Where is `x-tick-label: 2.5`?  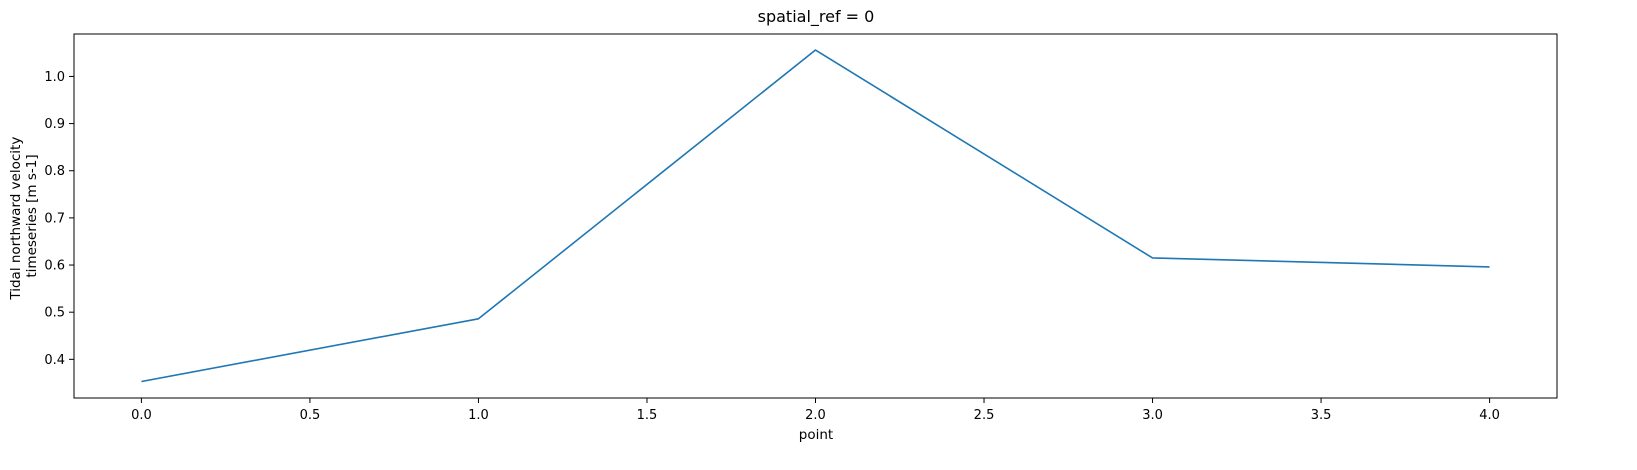 x-tick-label: 2.5 is located at coordinates (984, 415).